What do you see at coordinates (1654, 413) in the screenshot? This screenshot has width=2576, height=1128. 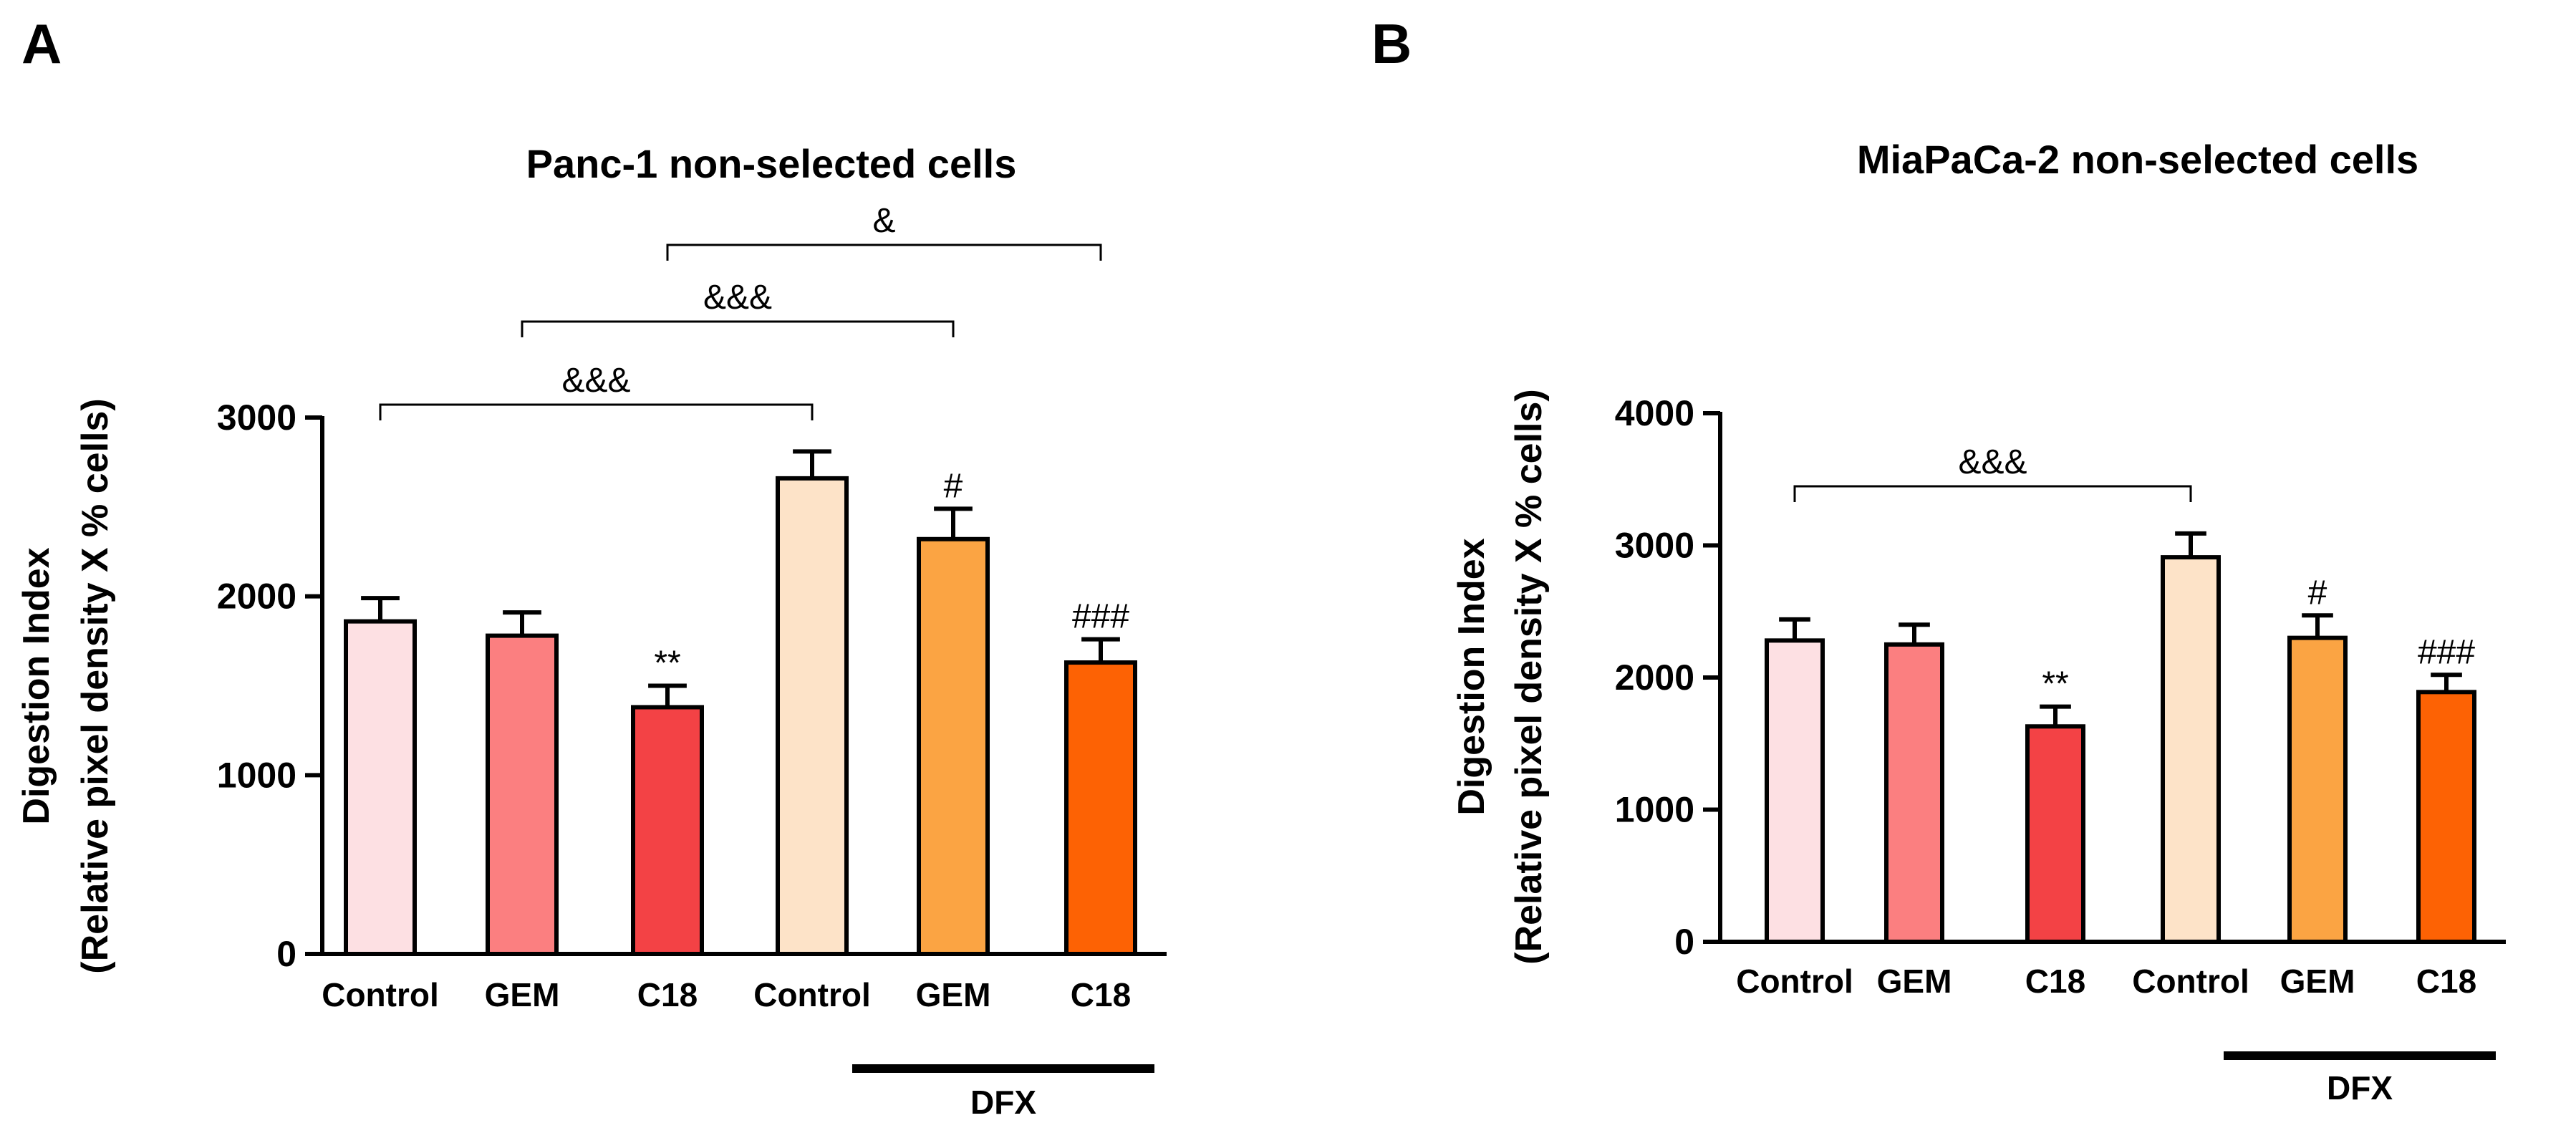 I see `y-tick-label: 4000` at bounding box center [1654, 413].